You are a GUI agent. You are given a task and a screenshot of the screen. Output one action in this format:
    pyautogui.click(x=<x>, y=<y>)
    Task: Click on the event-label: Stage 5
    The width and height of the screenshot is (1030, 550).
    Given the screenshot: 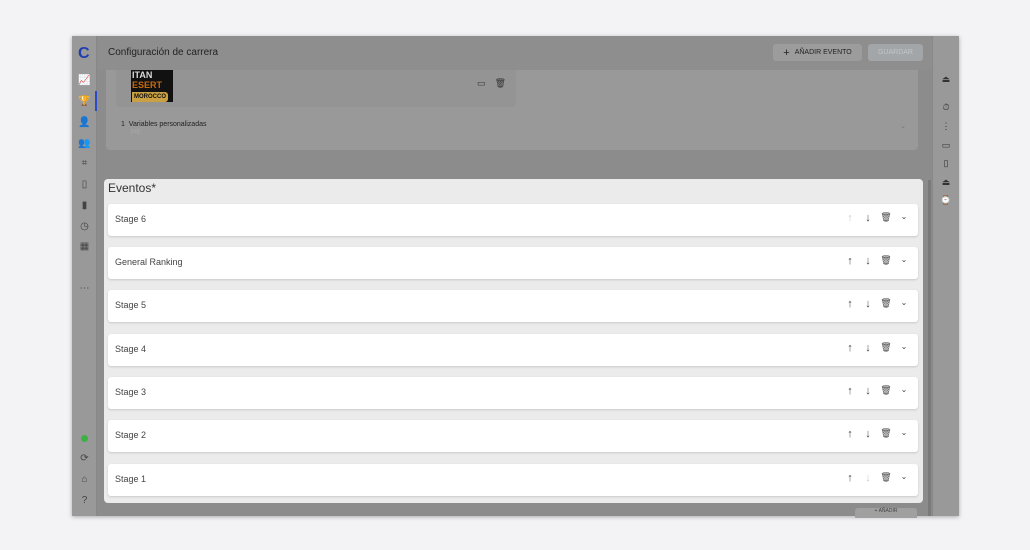 What is the action you would take?
    pyautogui.click(x=131, y=305)
    